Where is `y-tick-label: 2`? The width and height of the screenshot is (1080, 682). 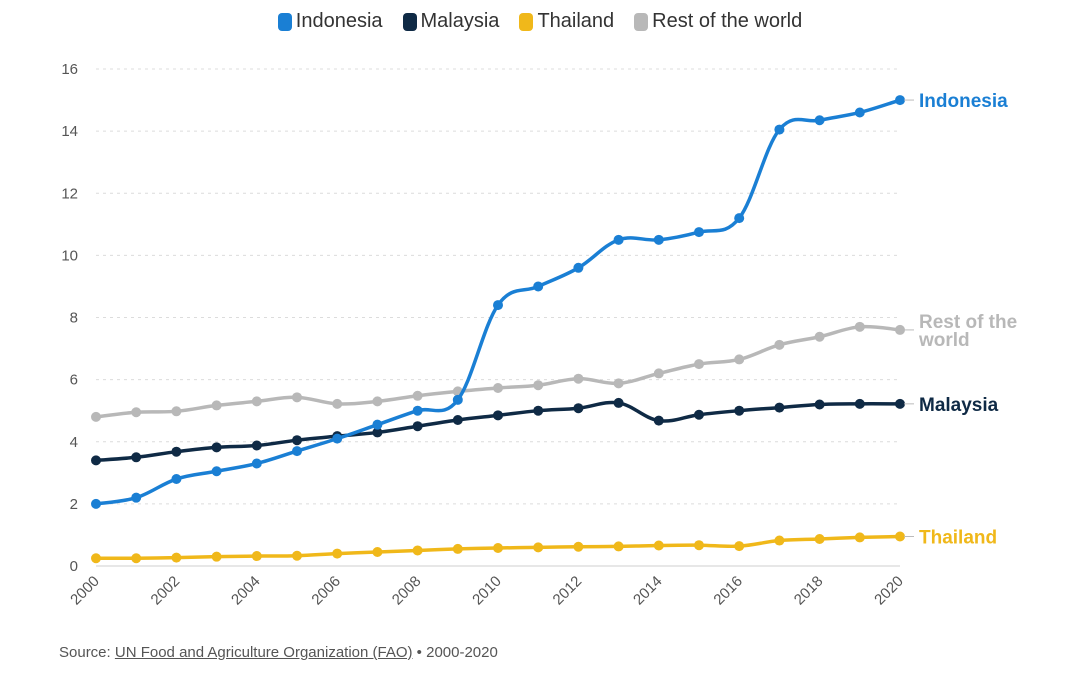
y-tick-label: 2 is located at coordinates (74, 504).